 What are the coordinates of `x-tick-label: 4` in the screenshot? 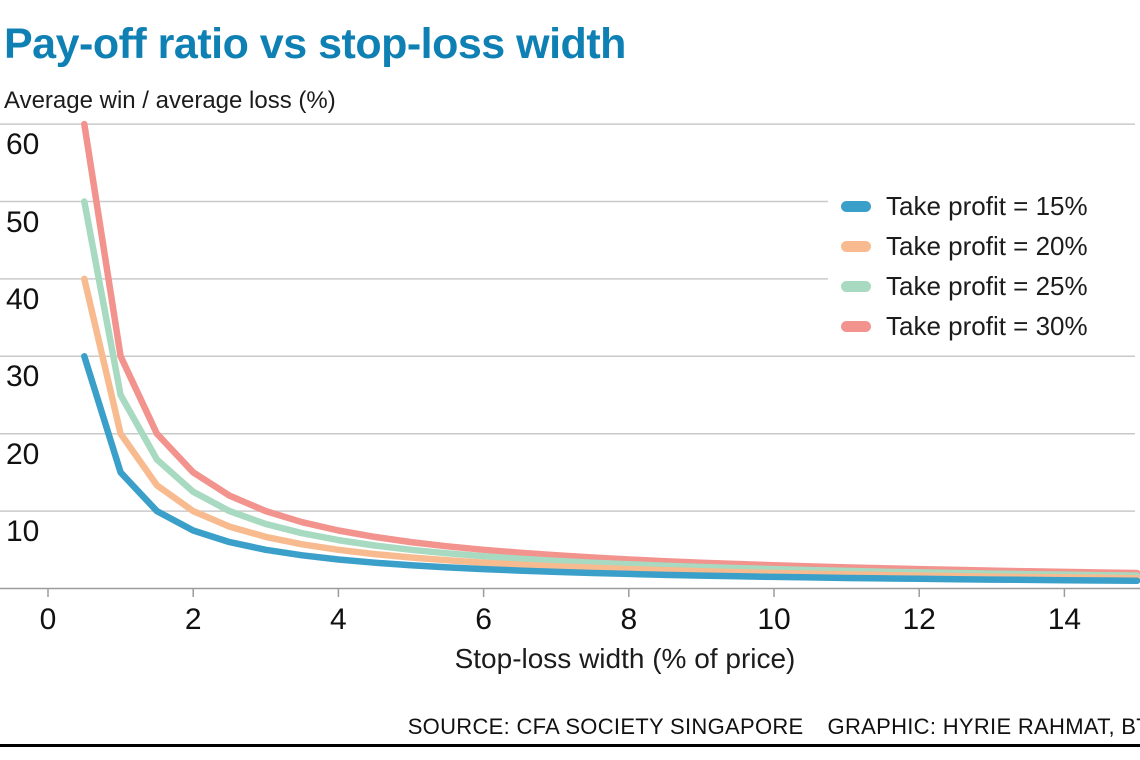 It's located at (338, 619).